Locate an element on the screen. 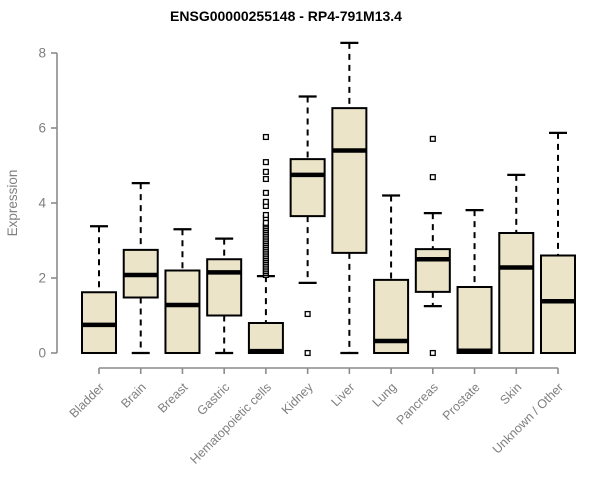  x-tick-label-skin: Skin is located at coordinates (510, 393).